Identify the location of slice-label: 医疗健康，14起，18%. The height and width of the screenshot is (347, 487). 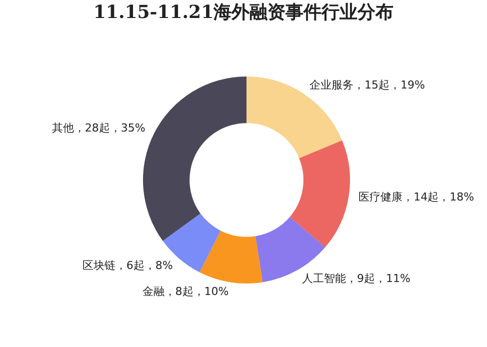
(416, 197).